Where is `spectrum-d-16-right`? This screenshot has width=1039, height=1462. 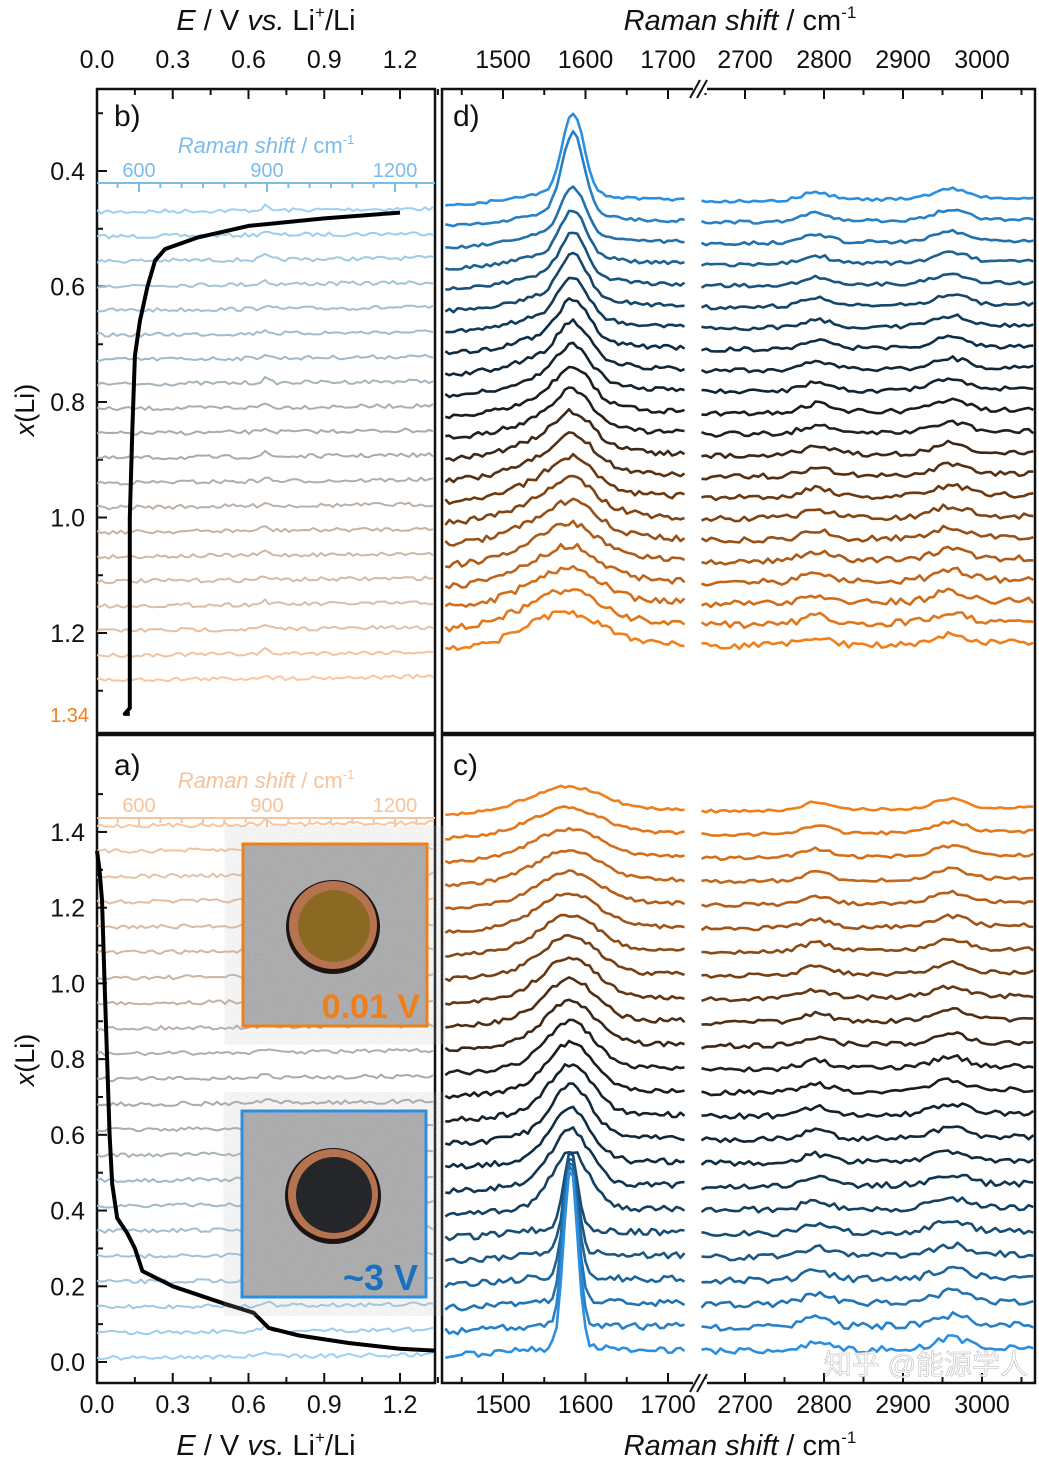
spectrum-d-16-right is located at coordinates (867, 534).